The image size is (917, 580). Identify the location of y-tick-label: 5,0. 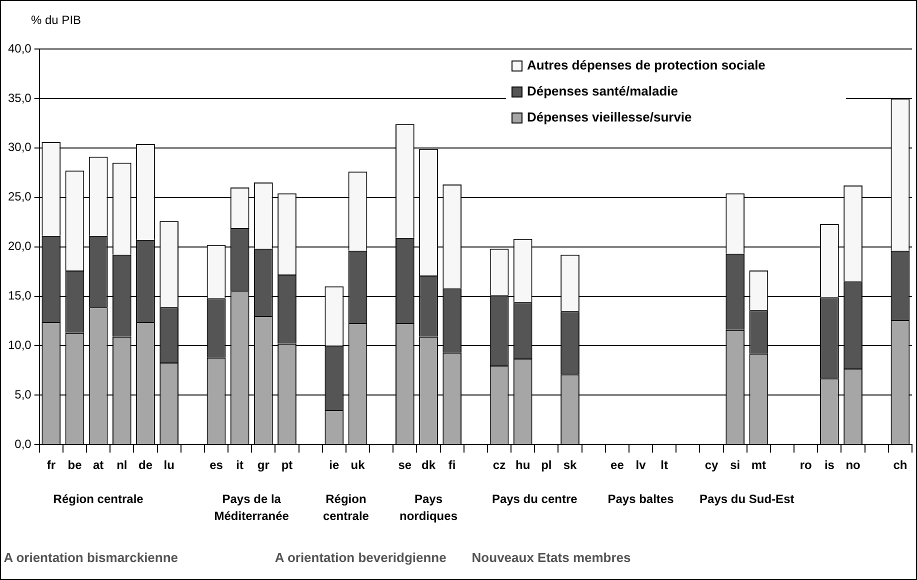
(23, 394).